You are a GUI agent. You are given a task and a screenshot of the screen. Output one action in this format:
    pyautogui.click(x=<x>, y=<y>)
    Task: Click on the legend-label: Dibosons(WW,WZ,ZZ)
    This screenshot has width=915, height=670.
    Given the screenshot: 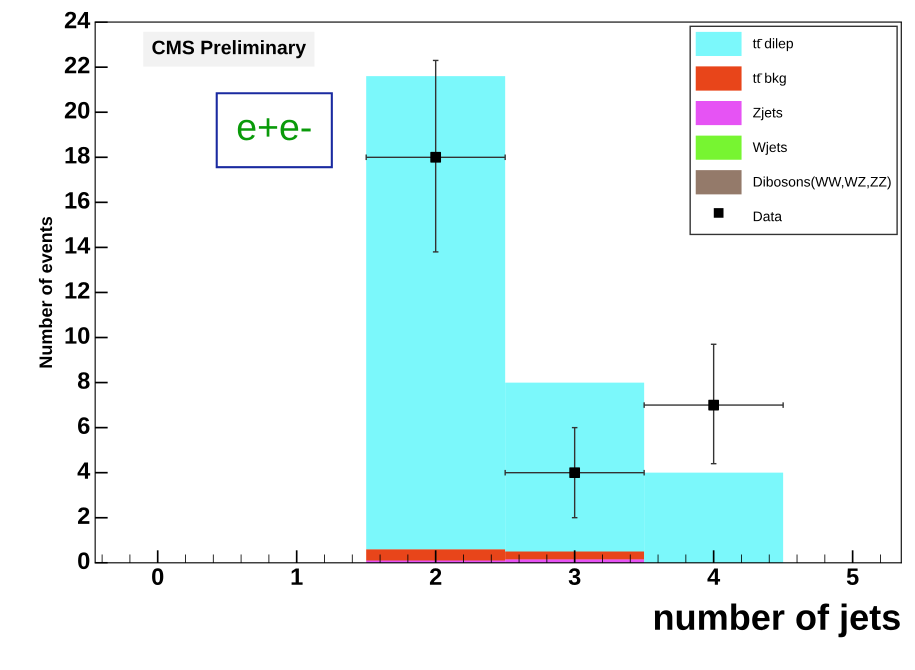 What is the action you would take?
    pyautogui.click(x=822, y=183)
    